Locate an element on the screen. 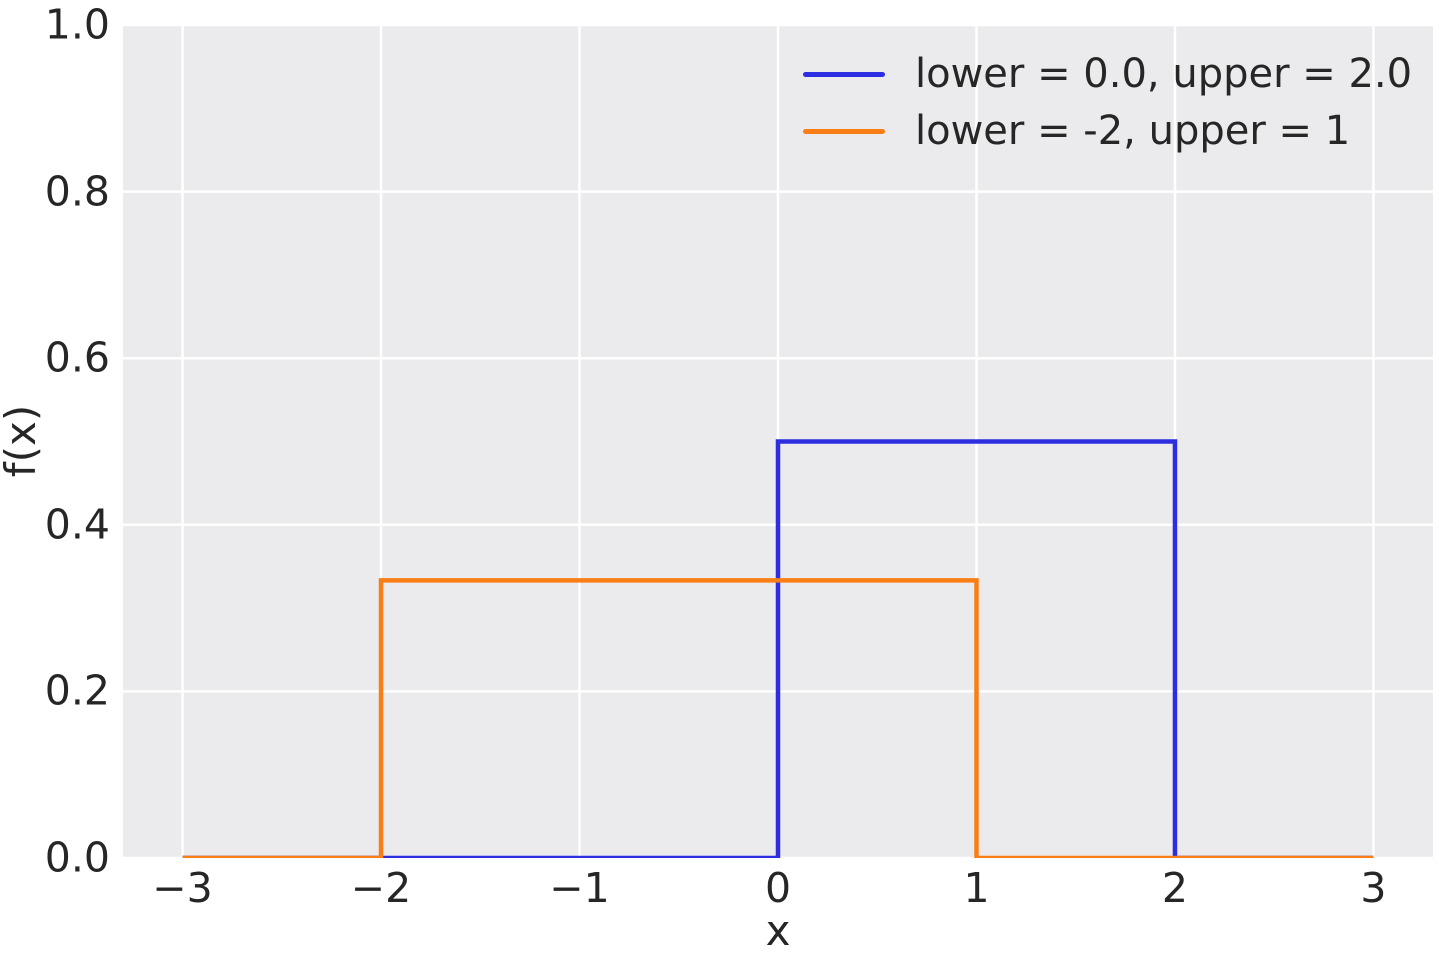  y-tick-label: 0.4 is located at coordinates (77, 524).